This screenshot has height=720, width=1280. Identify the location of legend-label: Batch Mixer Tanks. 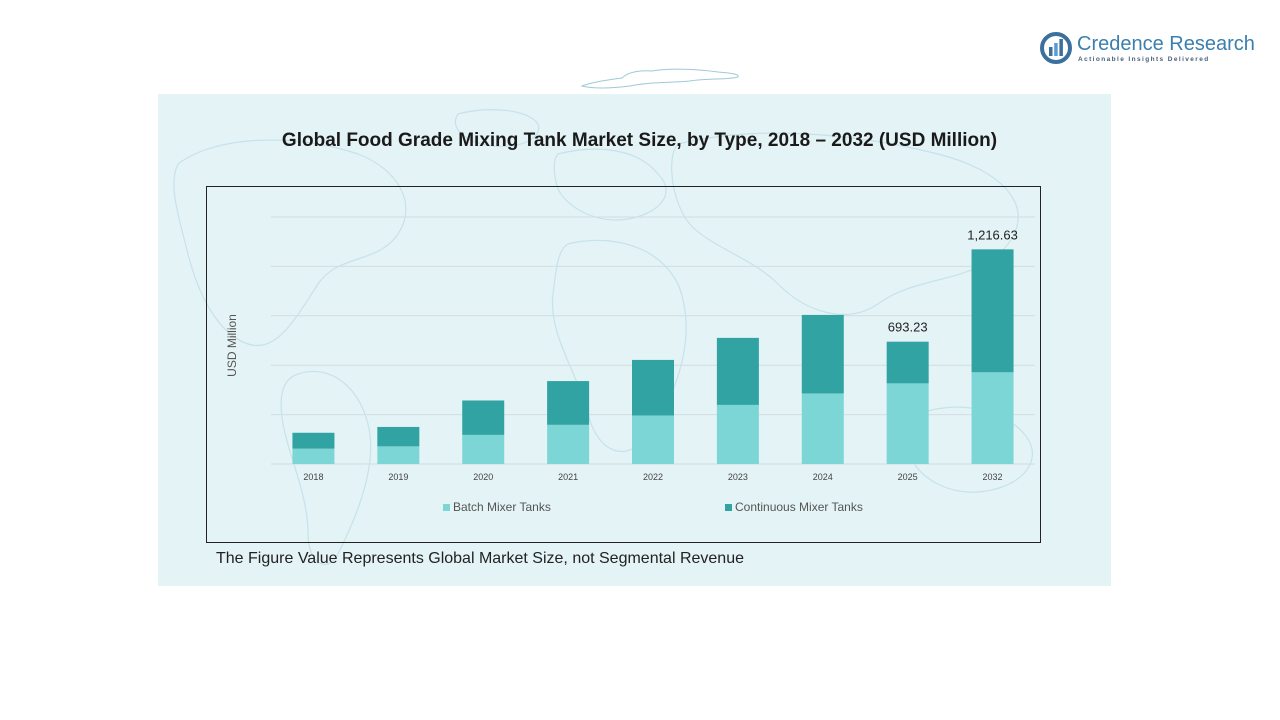
(502, 507).